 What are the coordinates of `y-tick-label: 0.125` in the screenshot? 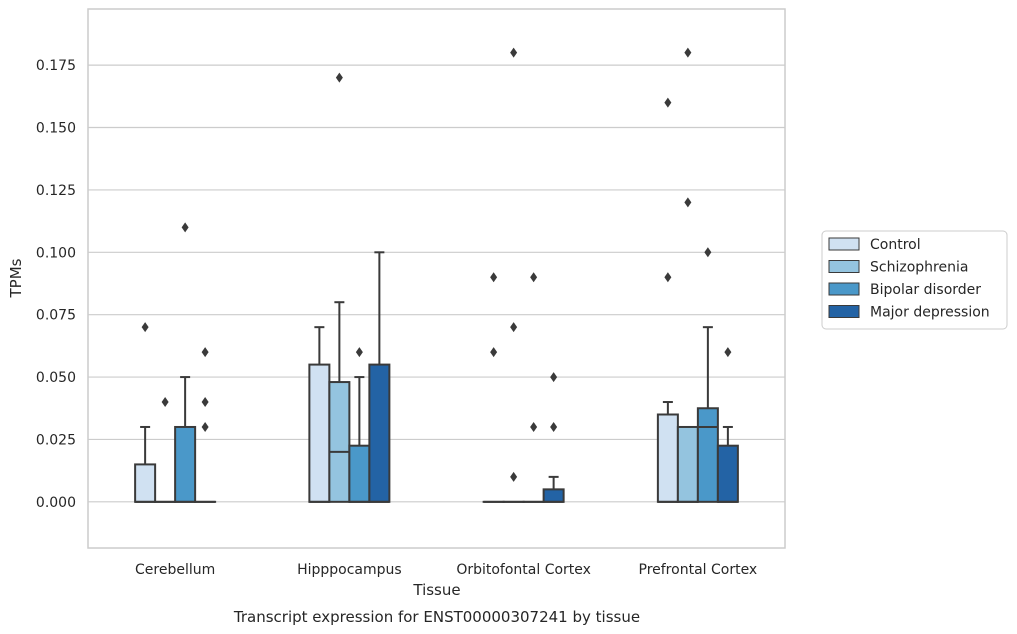 It's located at (56, 191).